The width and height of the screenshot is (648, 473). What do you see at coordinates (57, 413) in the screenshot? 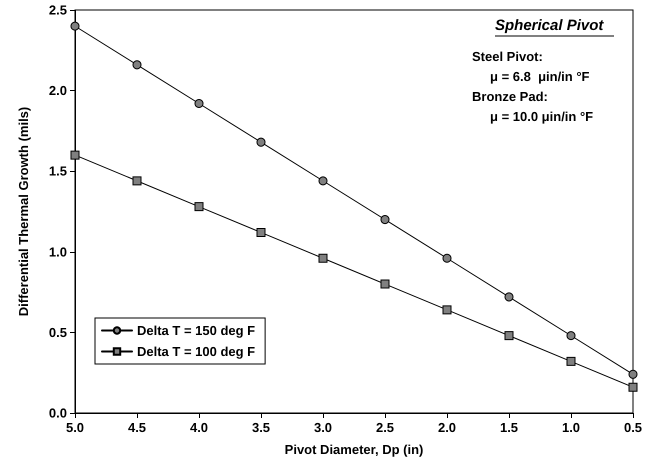
I see `y-tick-label: 0.0` at bounding box center [57, 413].